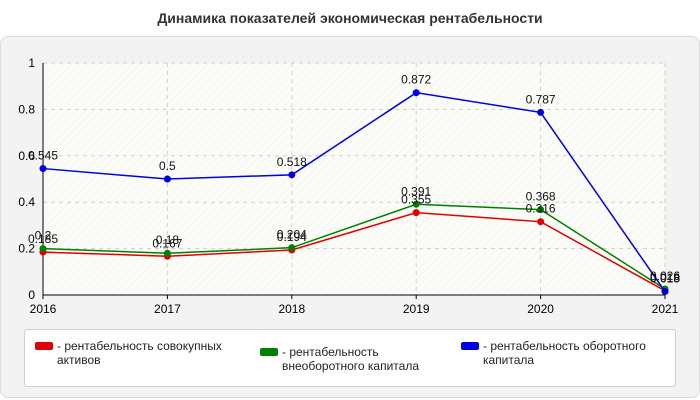 Image resolution: width=700 pixels, height=400 pixels. What do you see at coordinates (269, 352) in the screenshot?
I see `legend-swatch-green` at bounding box center [269, 352].